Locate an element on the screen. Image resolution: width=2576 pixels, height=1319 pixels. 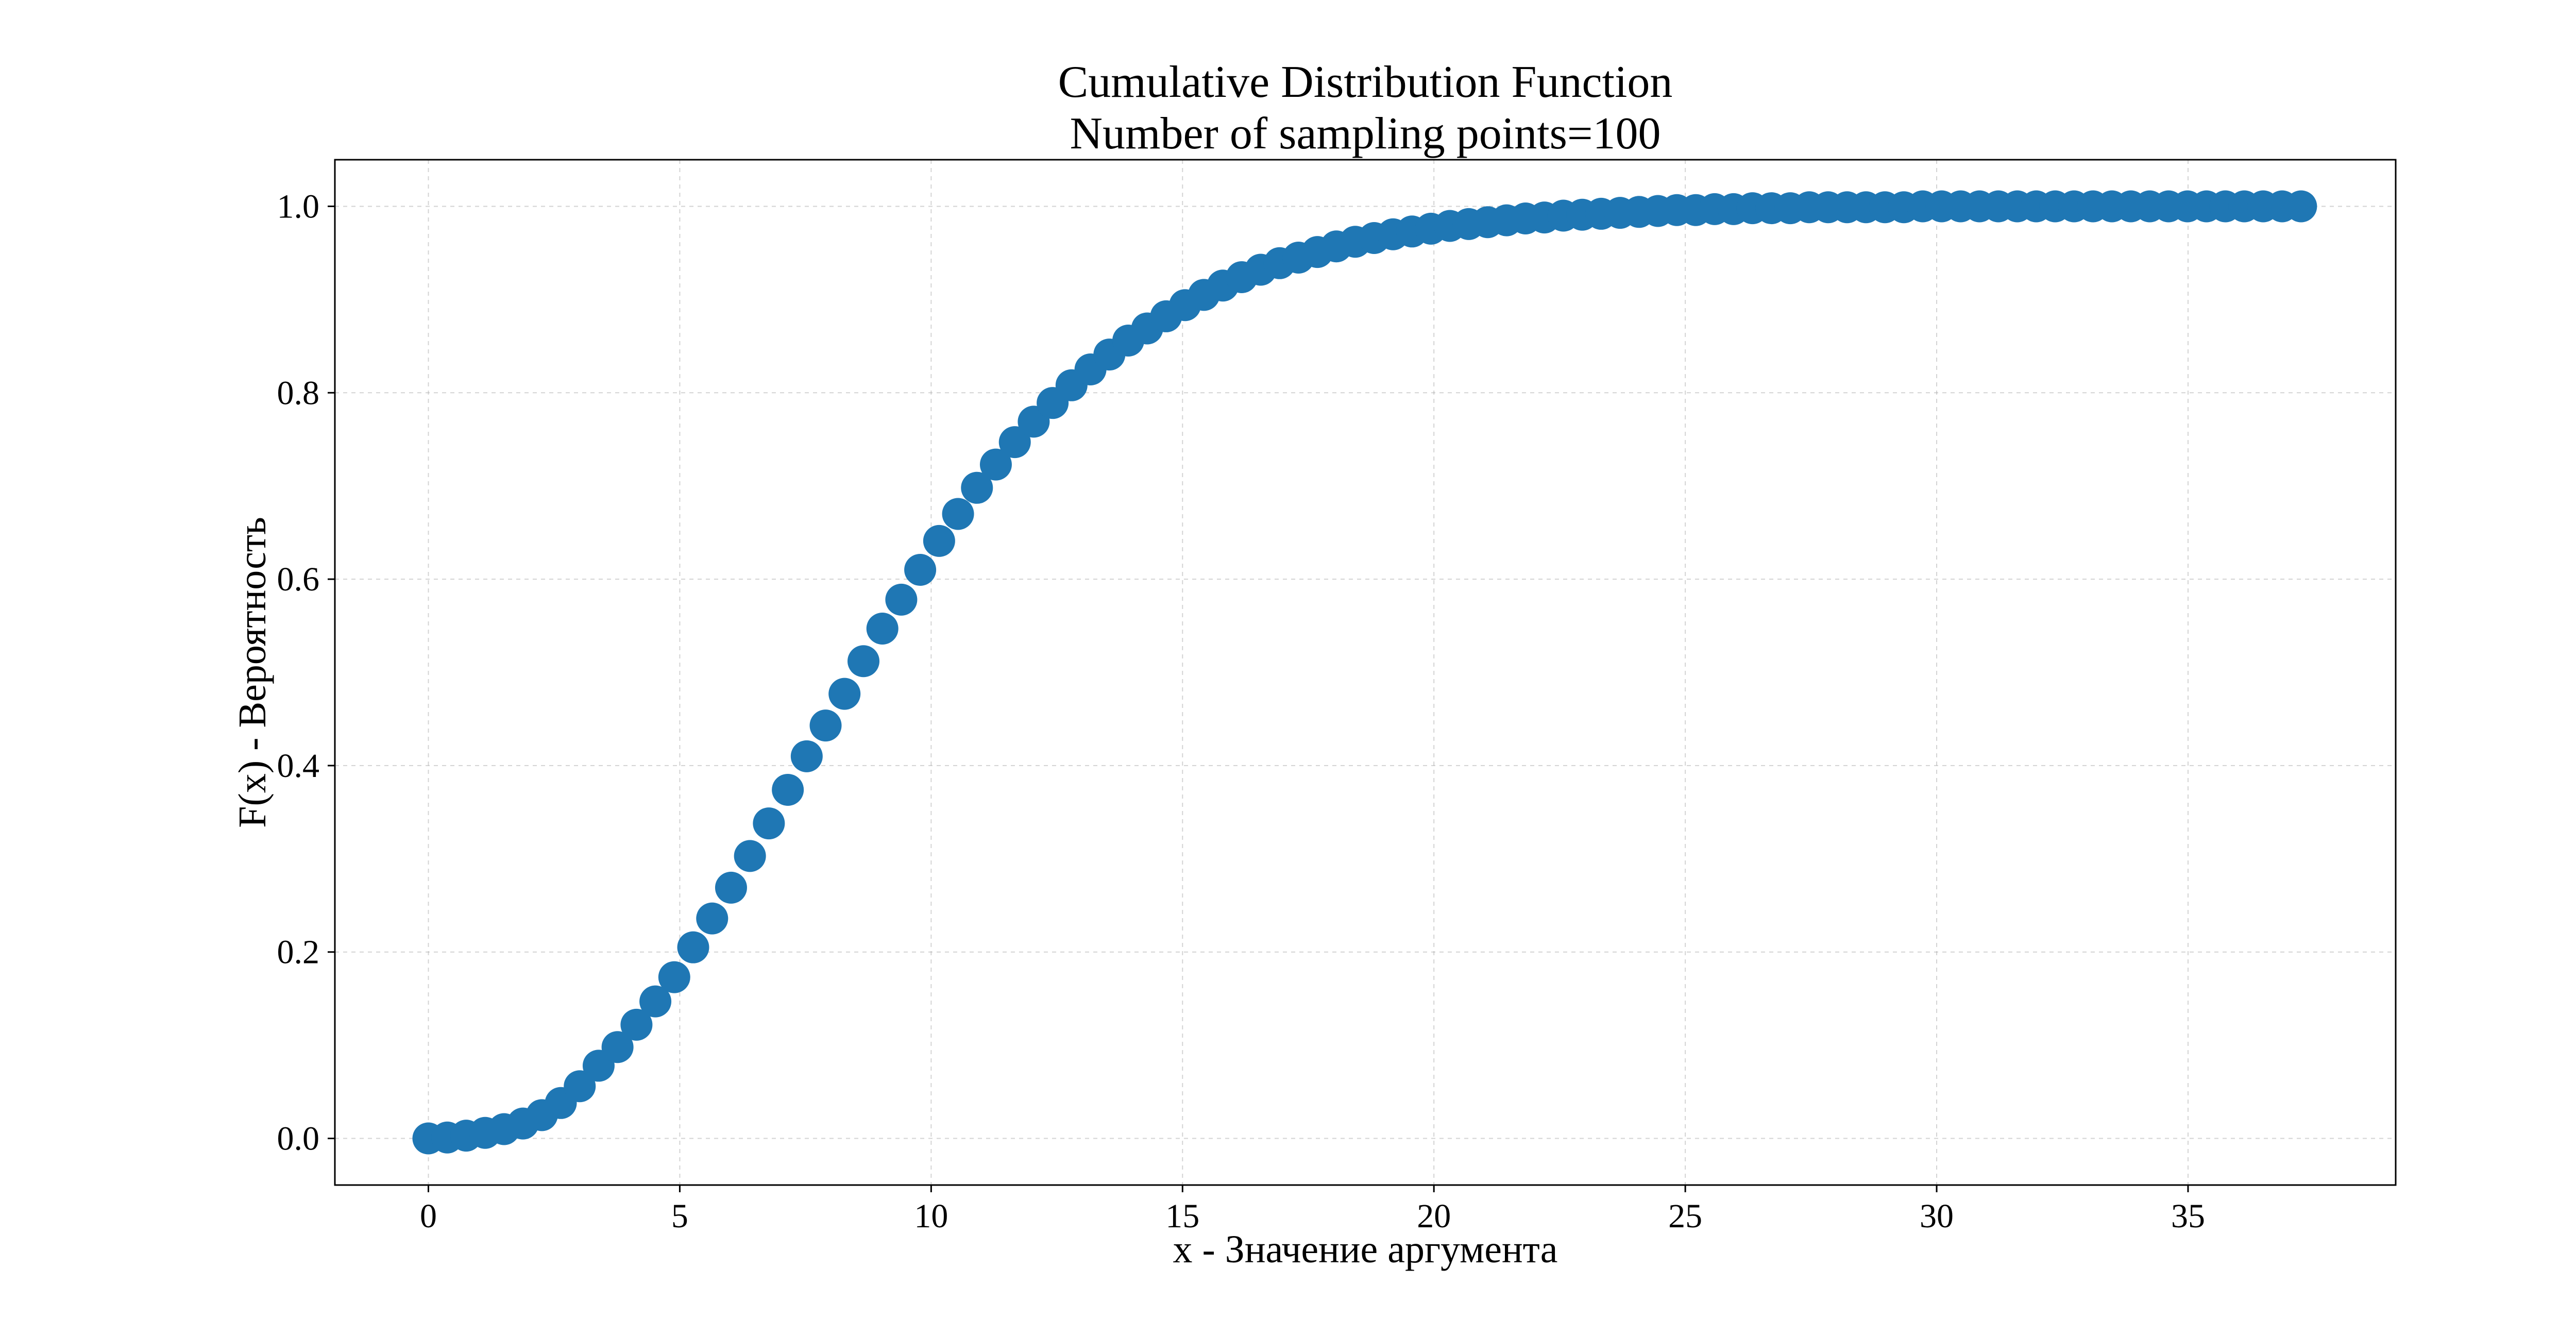
x-tick-label: 15 is located at coordinates (1182, 1216).